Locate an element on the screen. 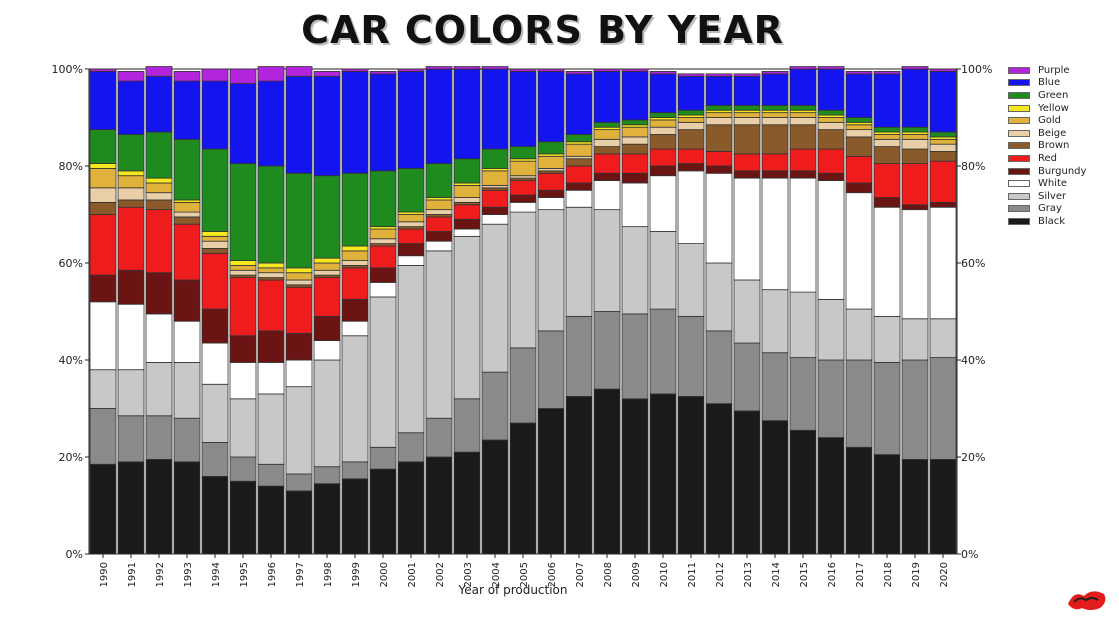  bar-segment-black-1996 is located at coordinates (271, 520).